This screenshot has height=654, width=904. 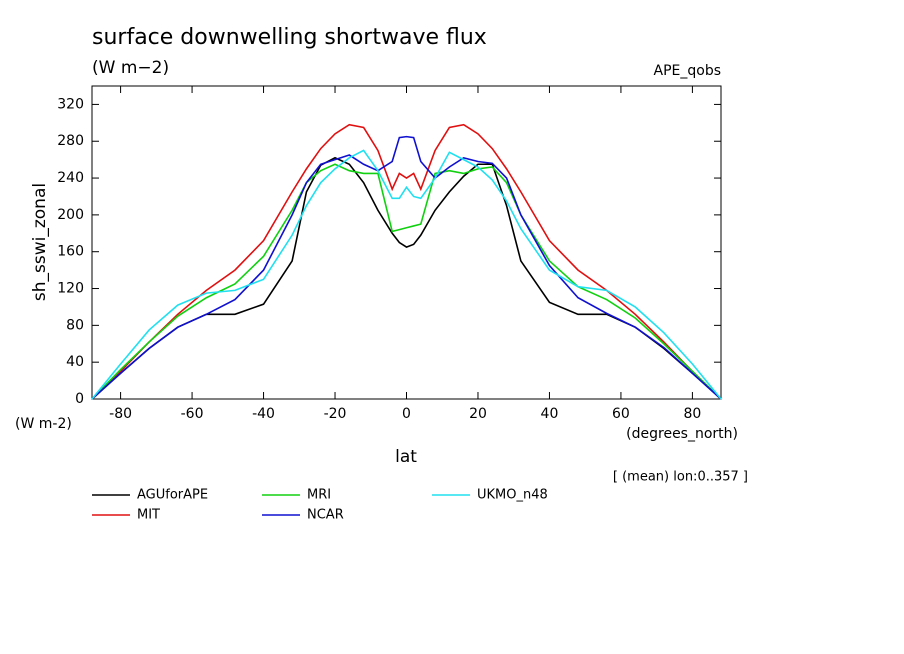 I want to click on x-tick-label: 0, so click(x=406, y=414).